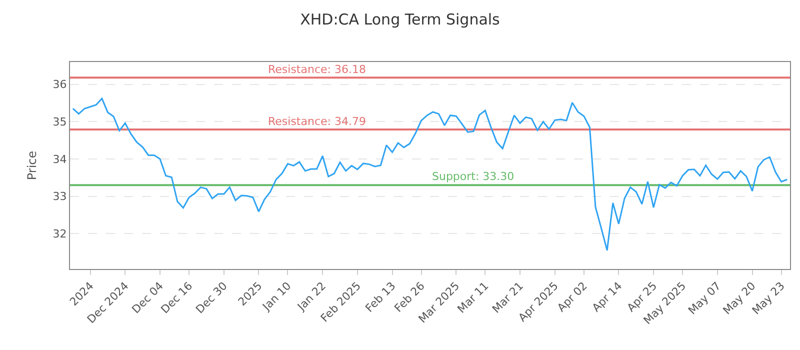 This screenshot has width=800, height=350. Describe the element at coordinates (59, 85) in the screenshot. I see `y-tick-label: 36` at that location.